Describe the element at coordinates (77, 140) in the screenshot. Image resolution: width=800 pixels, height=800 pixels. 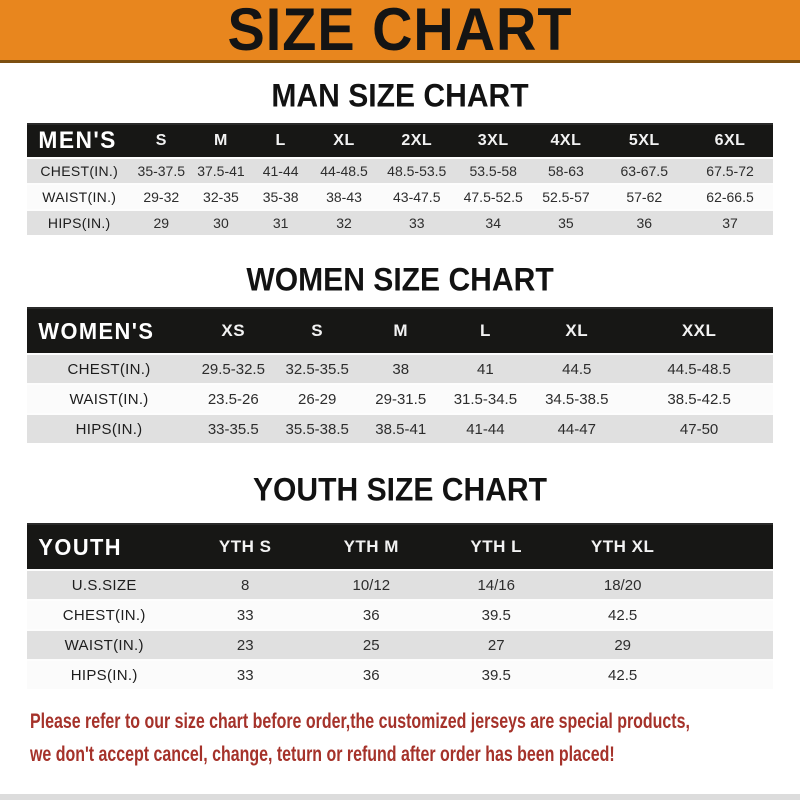
I see `table-category-label: MEN'S` at that location.